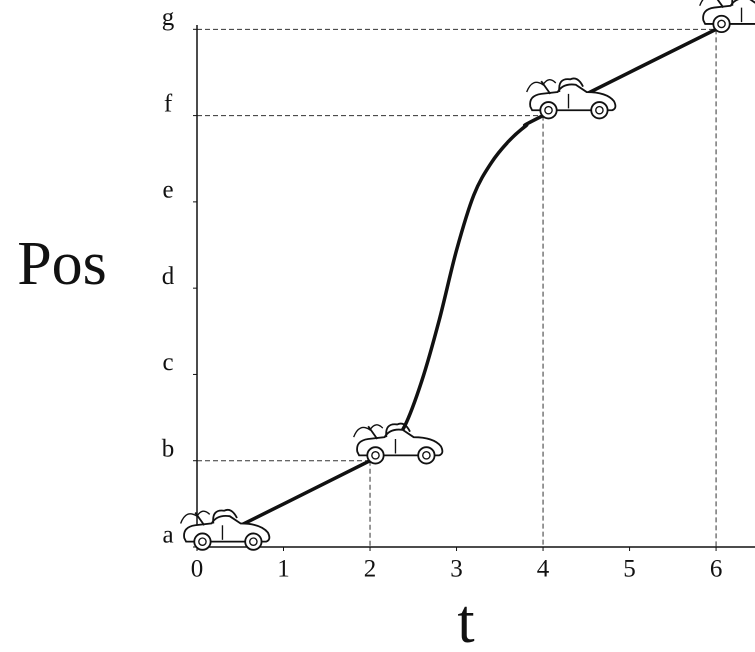 The image size is (755, 652). I want to click on x-tick-label: 1, so click(283, 569).